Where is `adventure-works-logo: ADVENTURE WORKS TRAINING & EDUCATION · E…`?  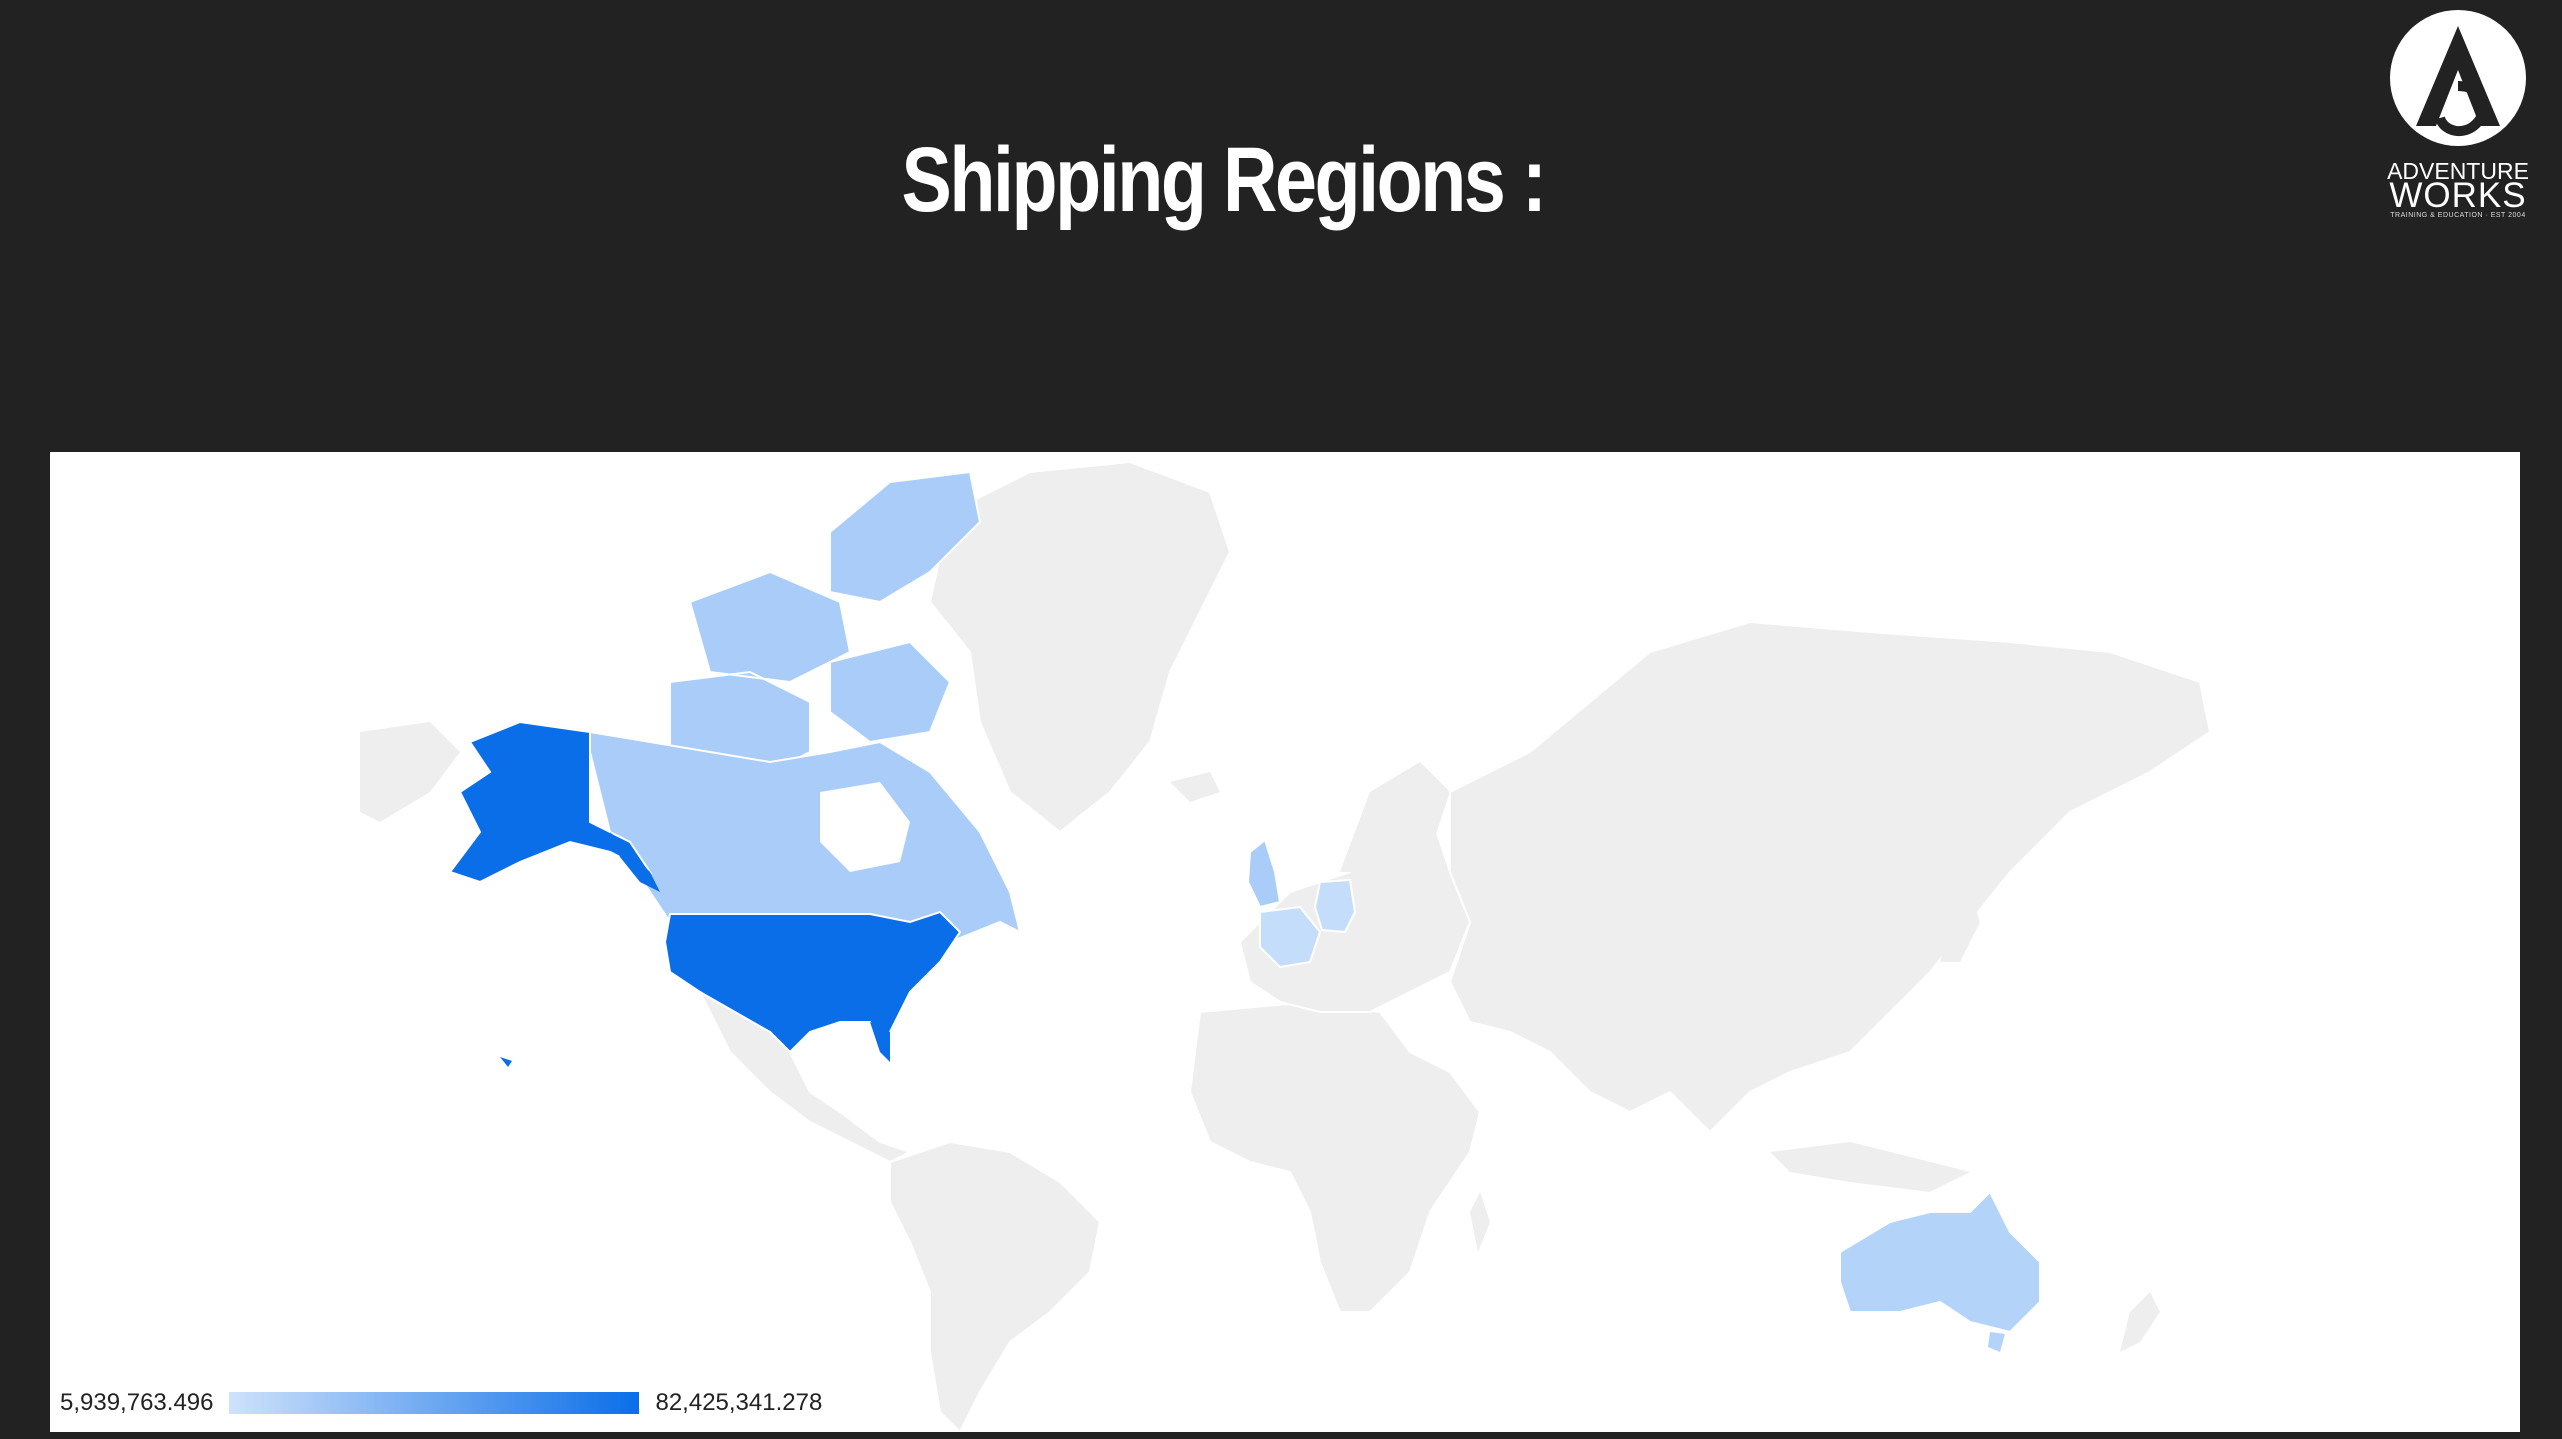 adventure-works-logo: ADVENTURE WORKS TRAINING & EDUCATION · E… is located at coordinates (2458, 114).